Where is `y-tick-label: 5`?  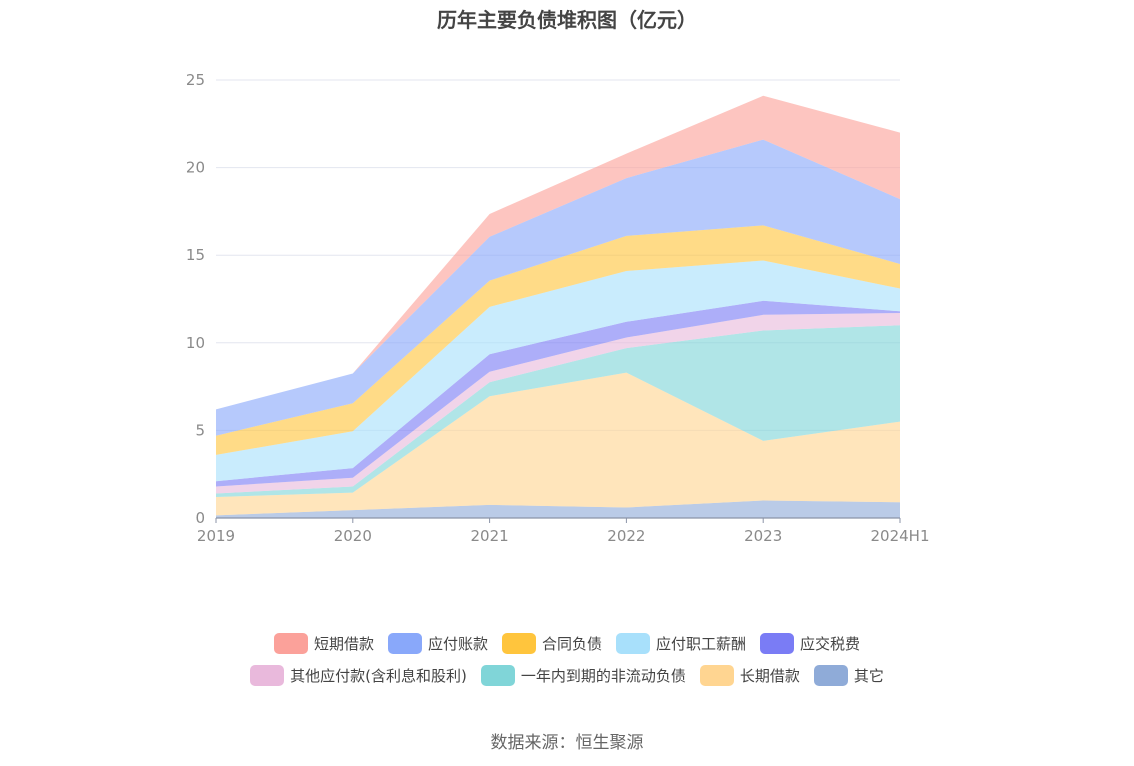
y-tick-label: 5 is located at coordinates (200, 430).